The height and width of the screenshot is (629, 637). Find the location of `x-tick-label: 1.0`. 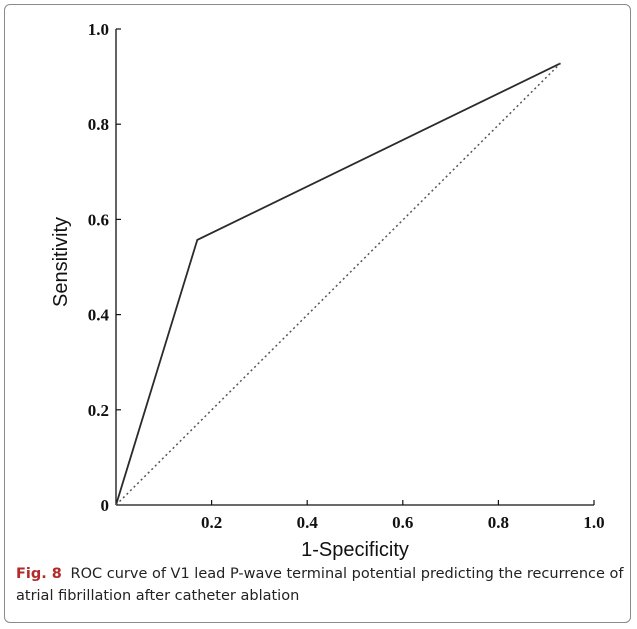

x-tick-label: 1.0 is located at coordinates (593, 522).